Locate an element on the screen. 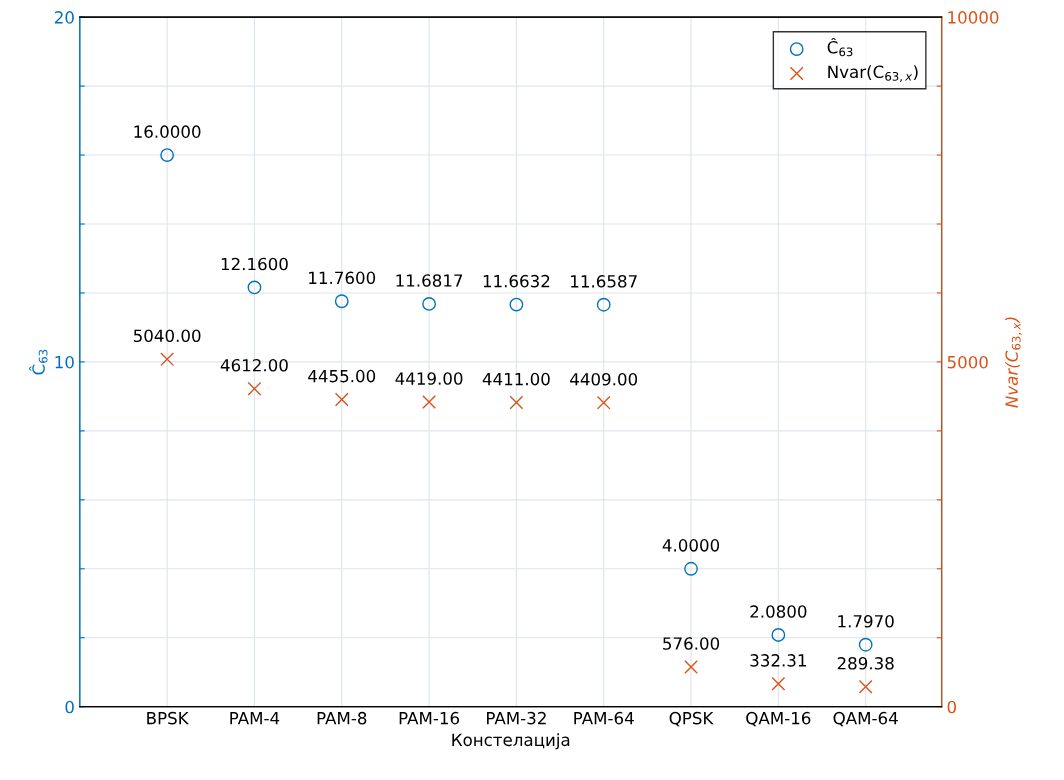 The width and height of the screenshot is (1064, 780). x-tick-label: PAM-16 is located at coordinates (429, 718).